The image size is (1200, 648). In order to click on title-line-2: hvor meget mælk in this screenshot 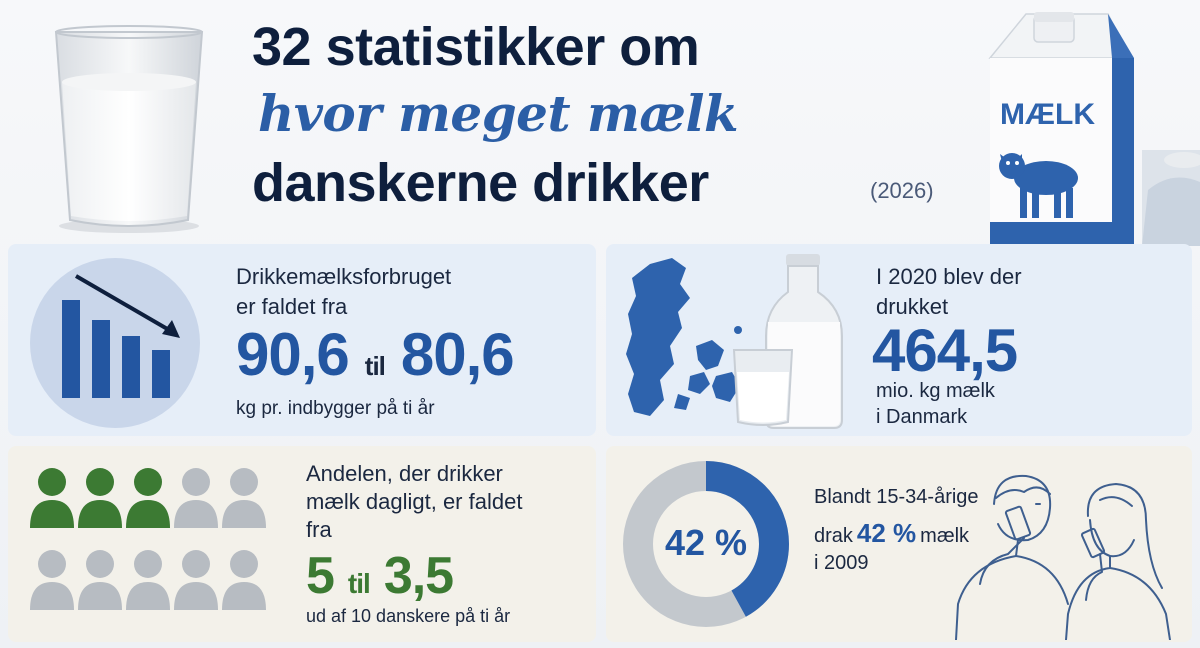, I will do `click(498, 113)`.